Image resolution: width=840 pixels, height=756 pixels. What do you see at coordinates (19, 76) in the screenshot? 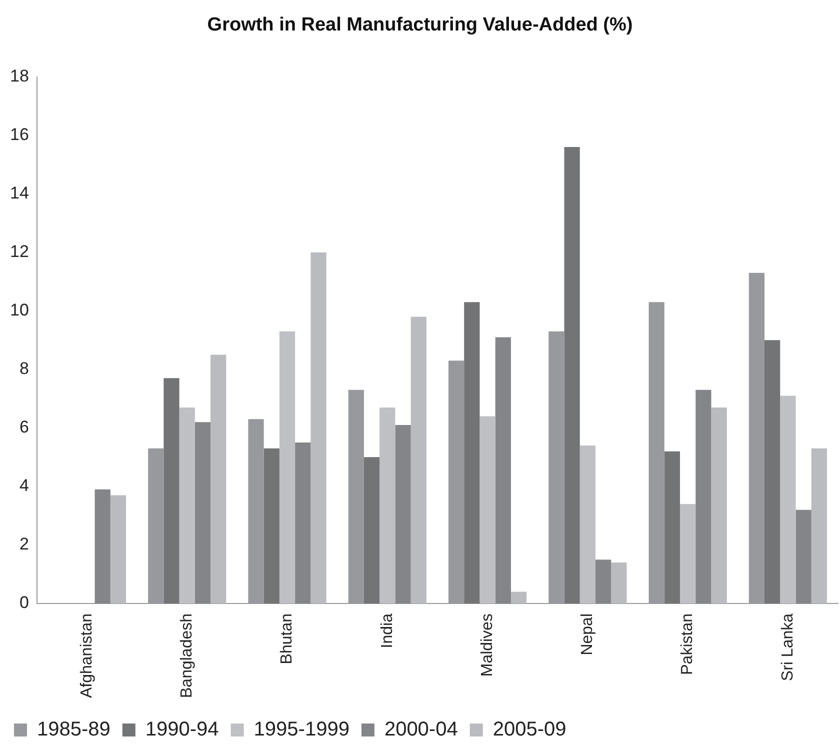
I see `y-tick-label: 18` at bounding box center [19, 76].